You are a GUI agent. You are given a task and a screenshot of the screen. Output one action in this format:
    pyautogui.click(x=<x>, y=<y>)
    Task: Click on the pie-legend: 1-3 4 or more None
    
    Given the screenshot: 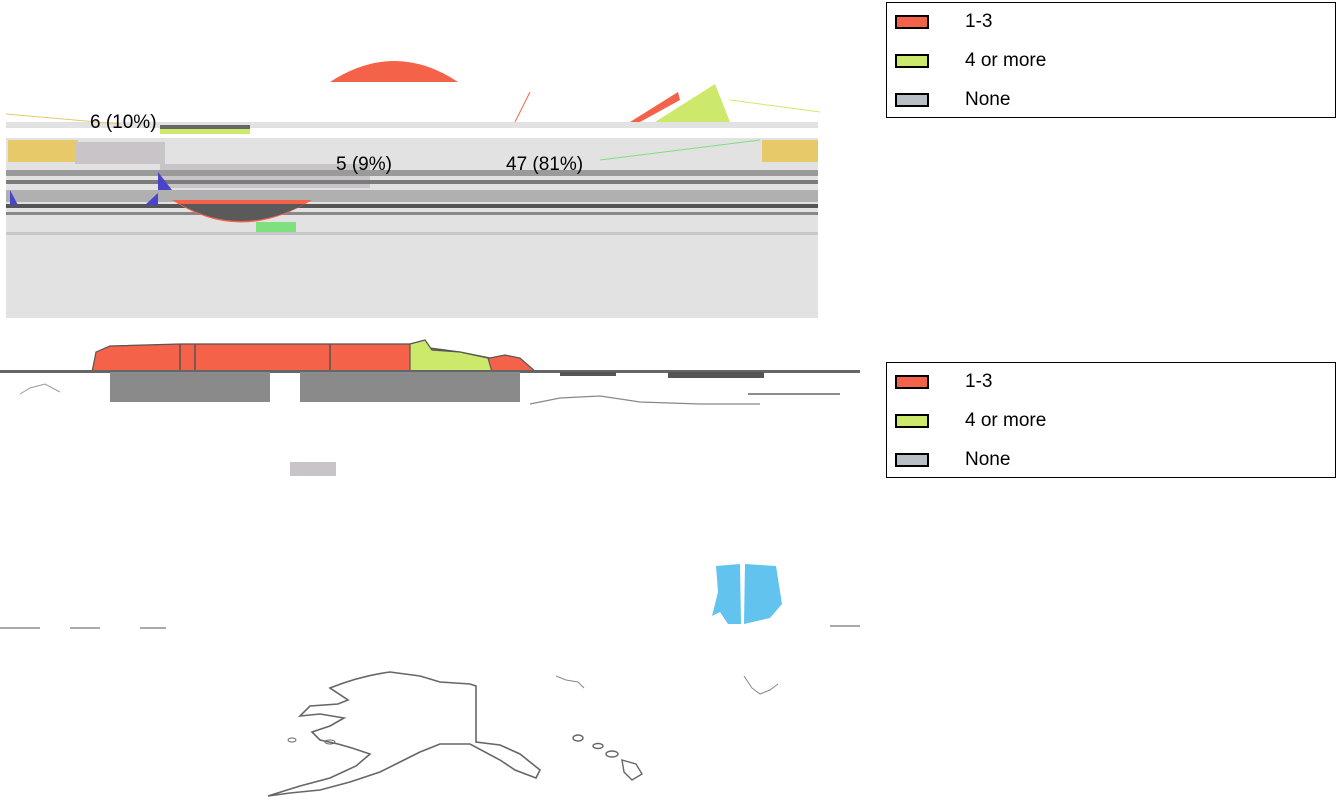 What is the action you would take?
    pyautogui.click(x=1111, y=60)
    